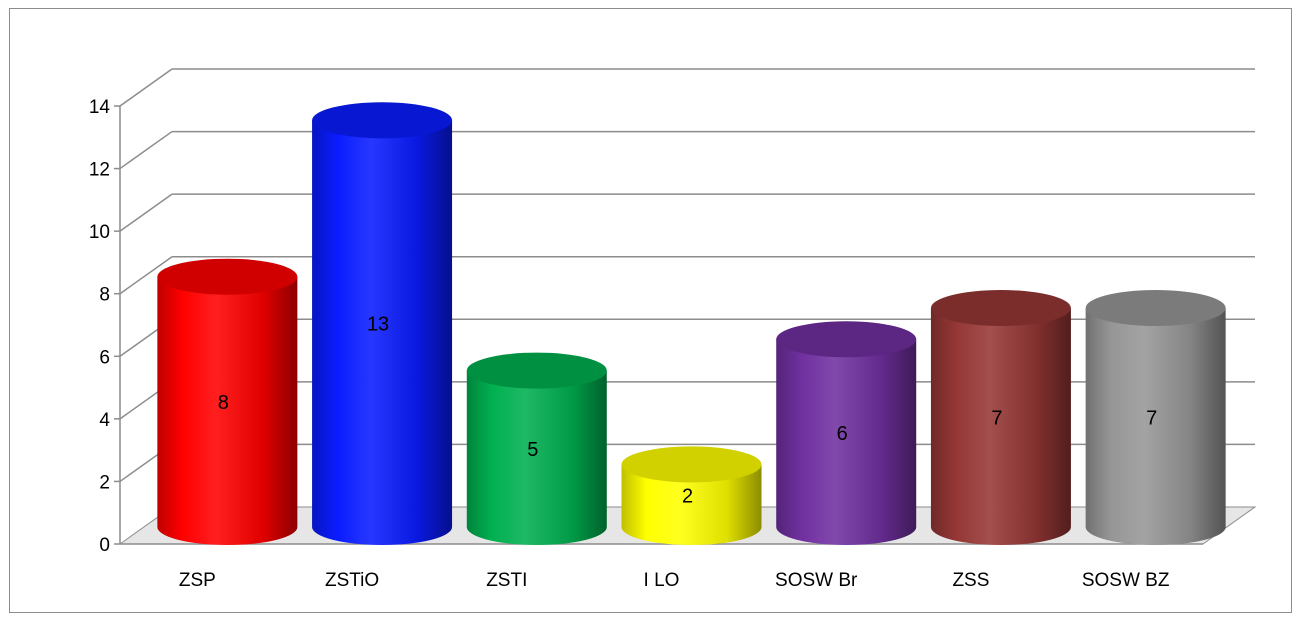  What do you see at coordinates (506, 580) in the screenshot?
I see `category-label: ZSTI` at bounding box center [506, 580].